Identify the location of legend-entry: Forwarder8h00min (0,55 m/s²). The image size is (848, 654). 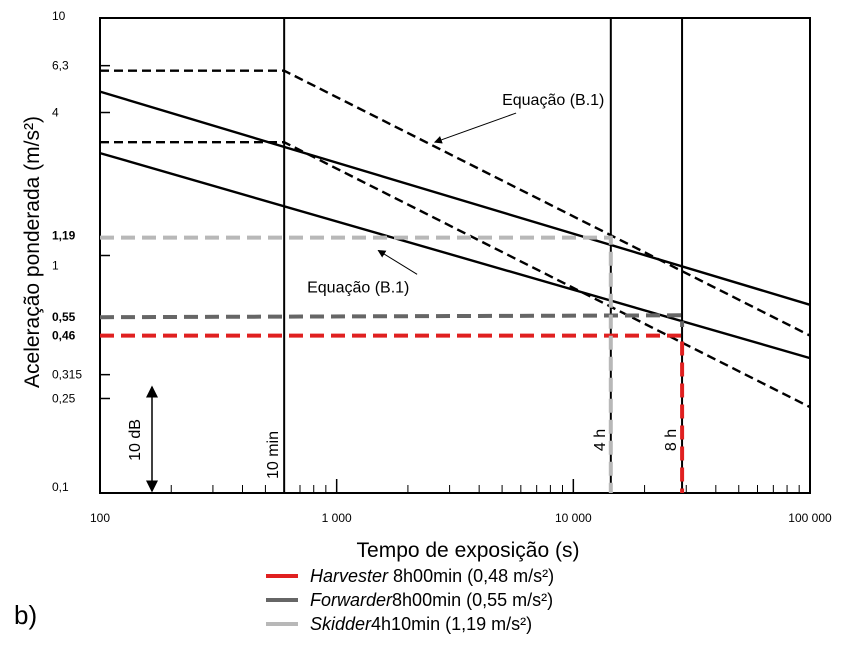
(431, 600).